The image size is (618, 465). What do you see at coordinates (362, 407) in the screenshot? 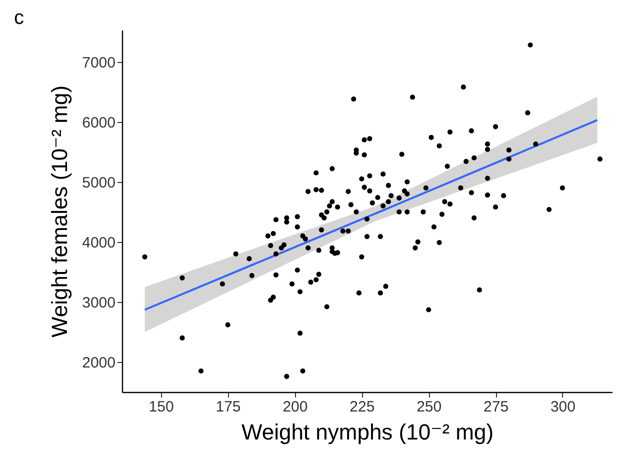
I see `x-tick-label: 225` at bounding box center [362, 407].